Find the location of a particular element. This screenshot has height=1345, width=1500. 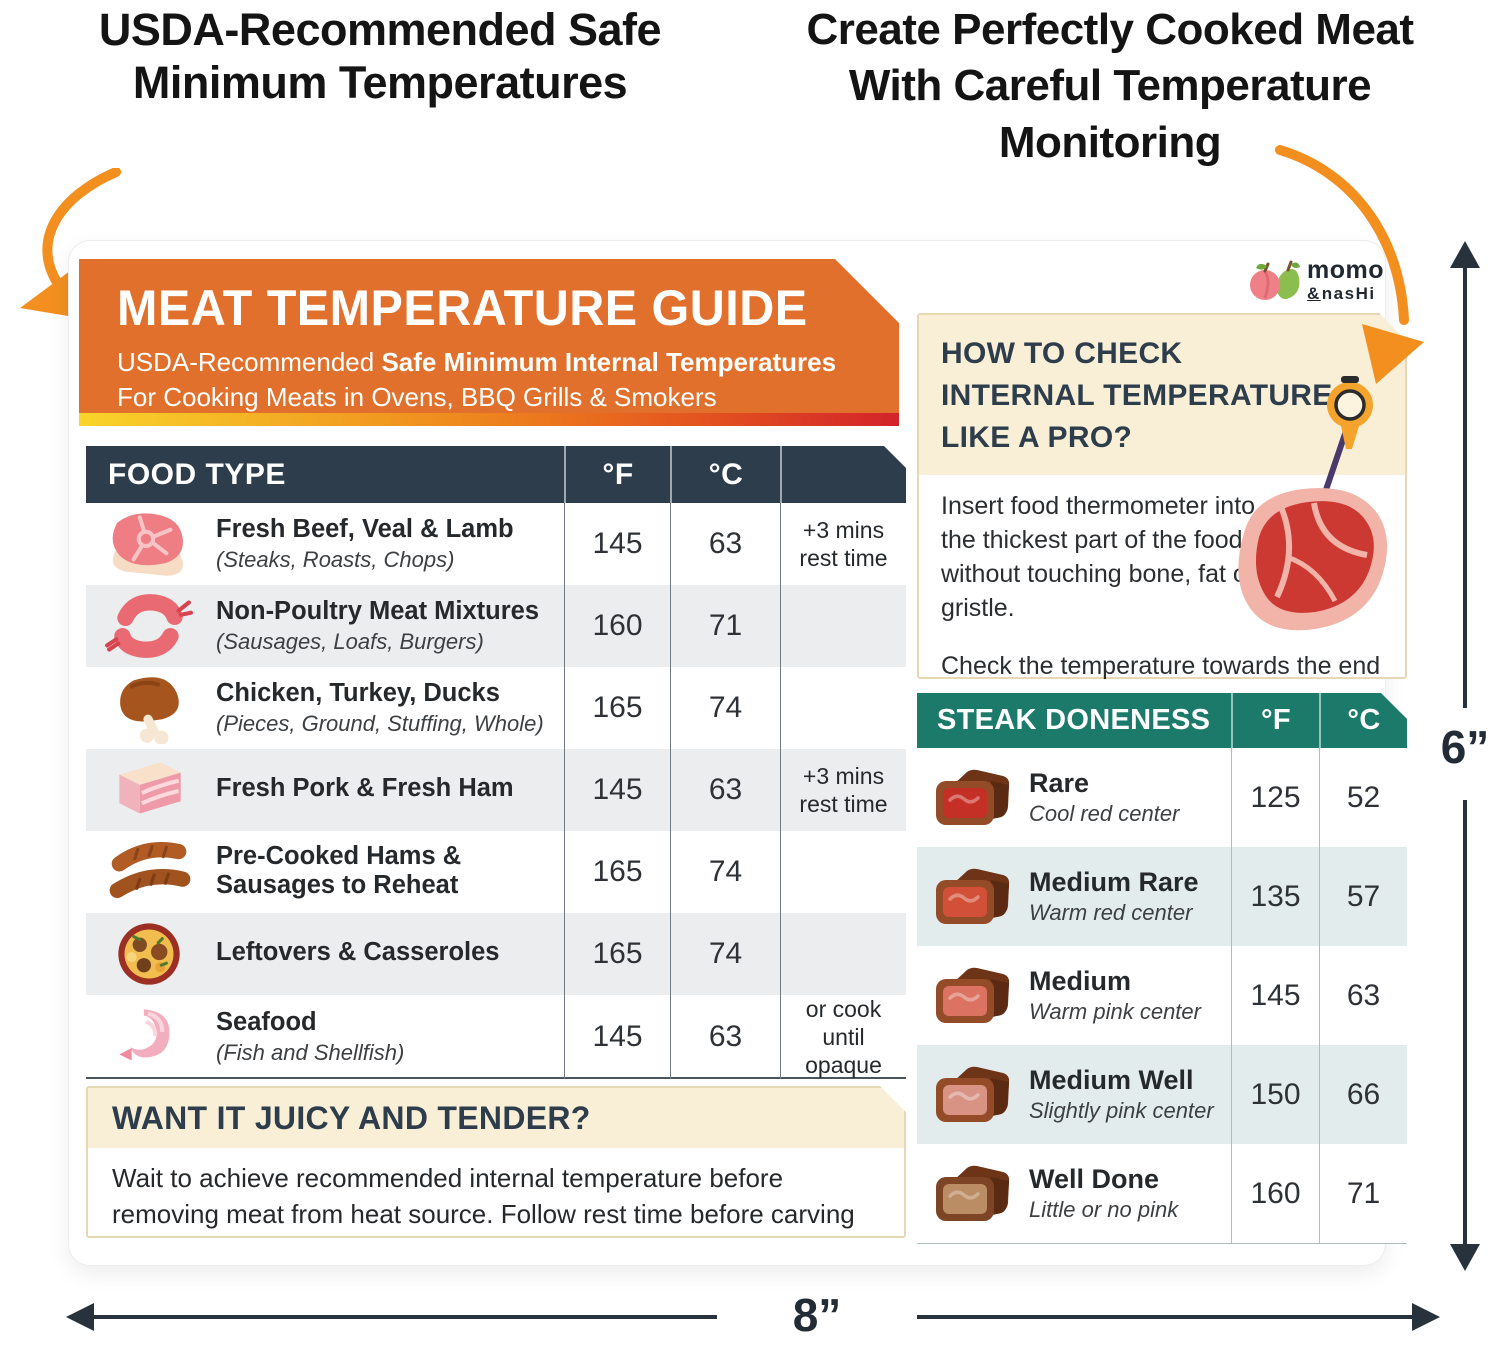

doneness-table-header: STEAK DONENESS °F °C is located at coordinates (1162, 720).